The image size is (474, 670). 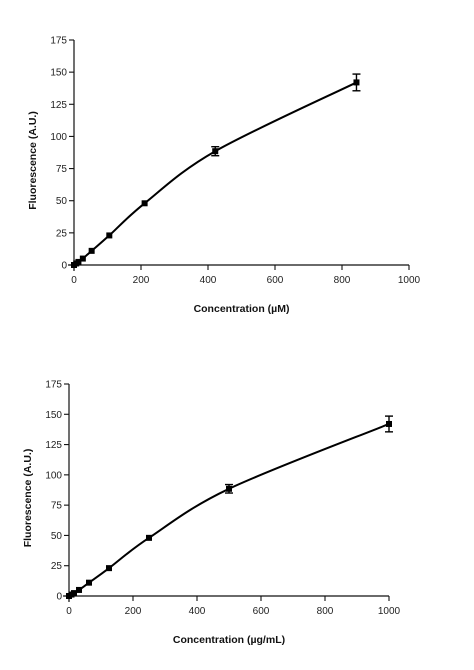 I want to click on x-axis-title: Concentration (µM), so click(x=242, y=309).